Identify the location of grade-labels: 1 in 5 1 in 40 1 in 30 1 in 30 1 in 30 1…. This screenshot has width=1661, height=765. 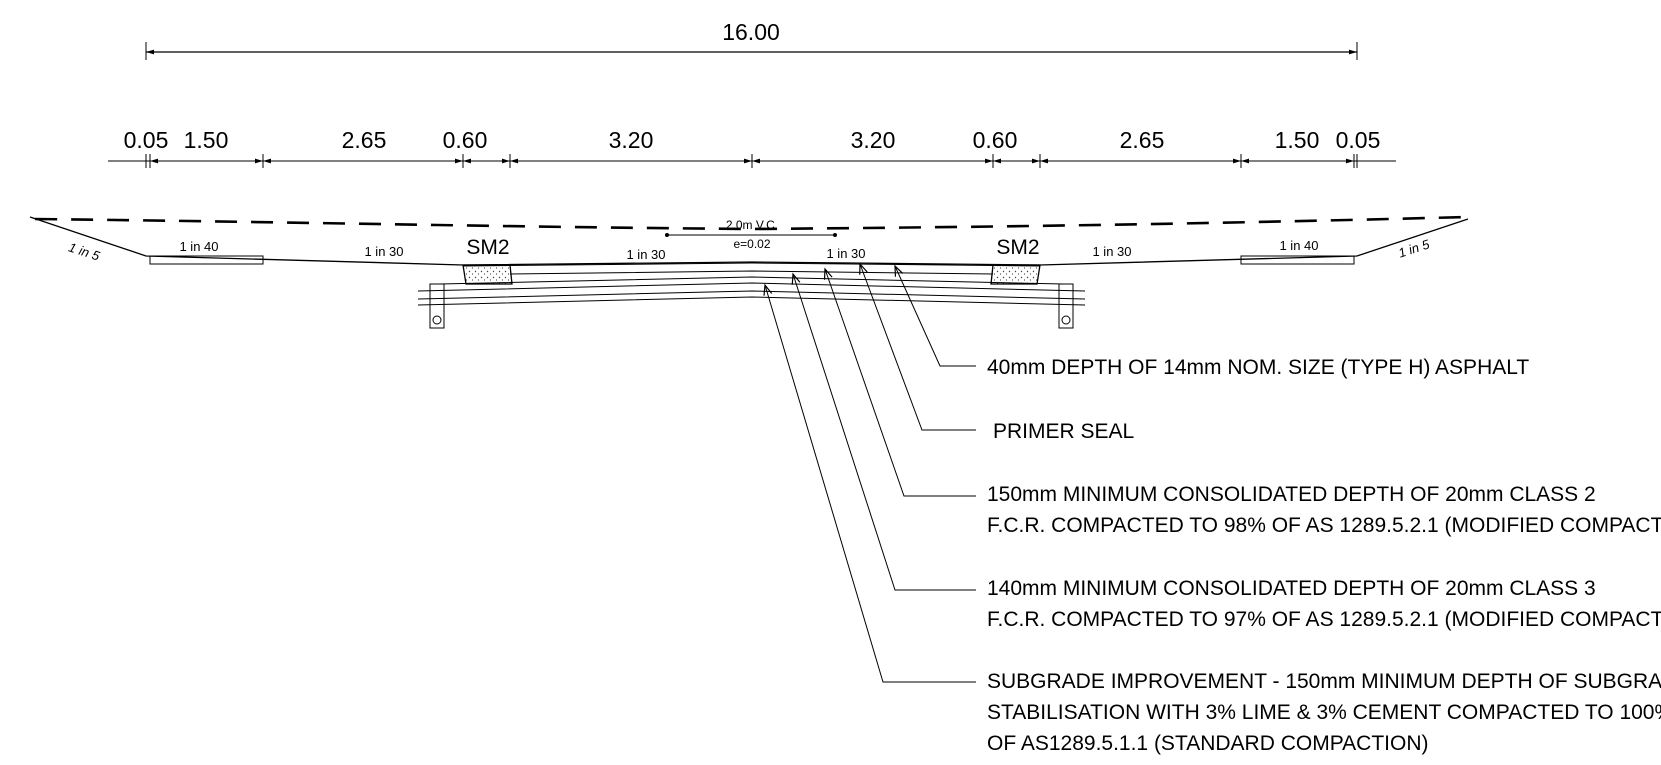
(749, 250).